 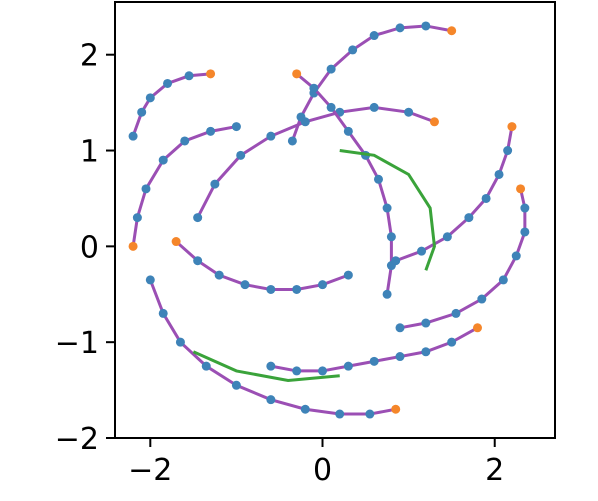 I want to click on y-tick-label: −2, so click(x=77, y=439).